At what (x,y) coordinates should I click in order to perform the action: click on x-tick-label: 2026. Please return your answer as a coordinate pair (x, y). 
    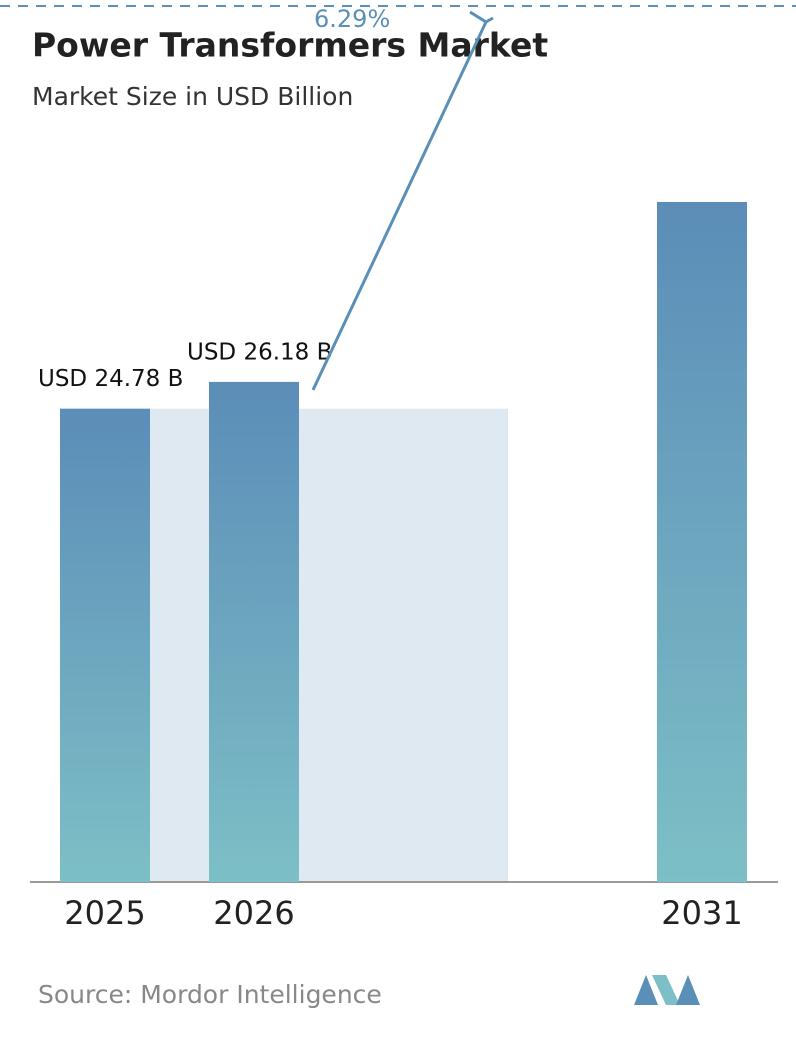
    Looking at the image, I should click on (253, 913).